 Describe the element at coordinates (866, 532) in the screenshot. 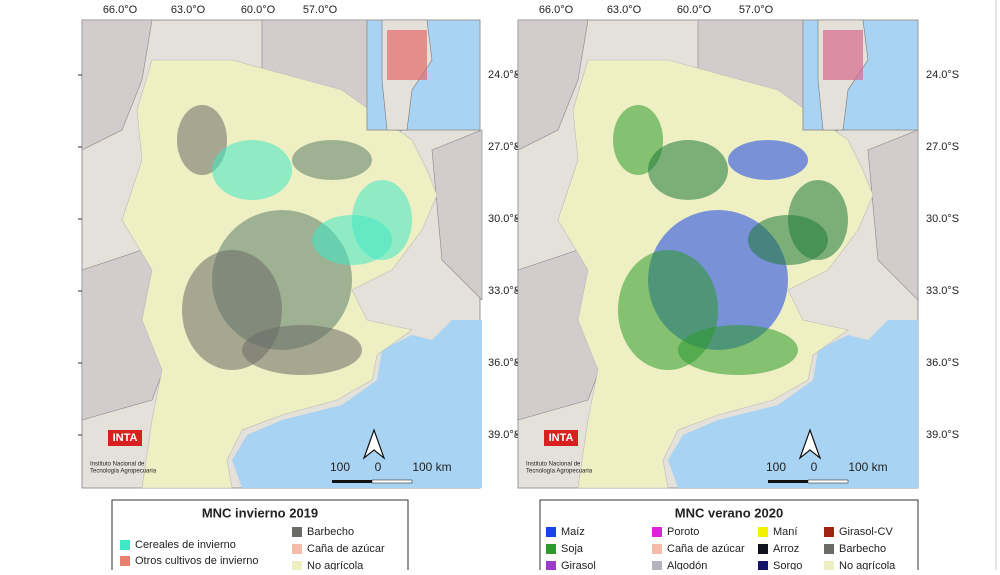

I see `legend-label: Girasol-CV` at that location.